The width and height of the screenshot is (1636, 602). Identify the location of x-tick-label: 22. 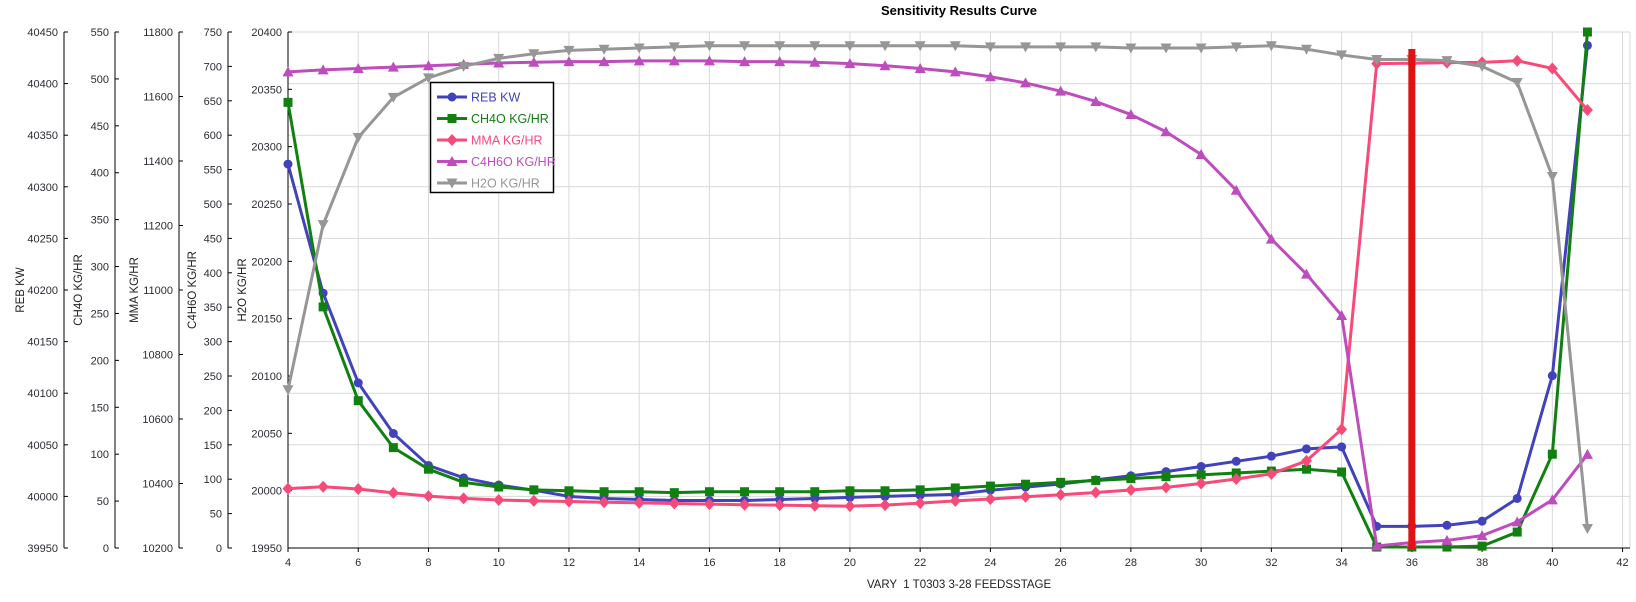
(920, 563).